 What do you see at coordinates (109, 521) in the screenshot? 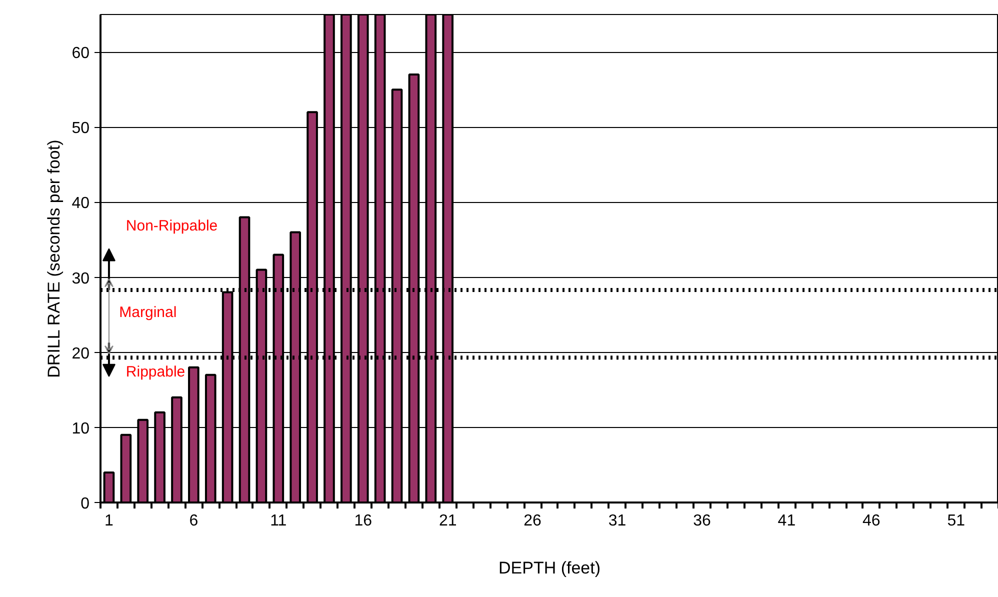
I see `x-tick-label: 1` at bounding box center [109, 521].